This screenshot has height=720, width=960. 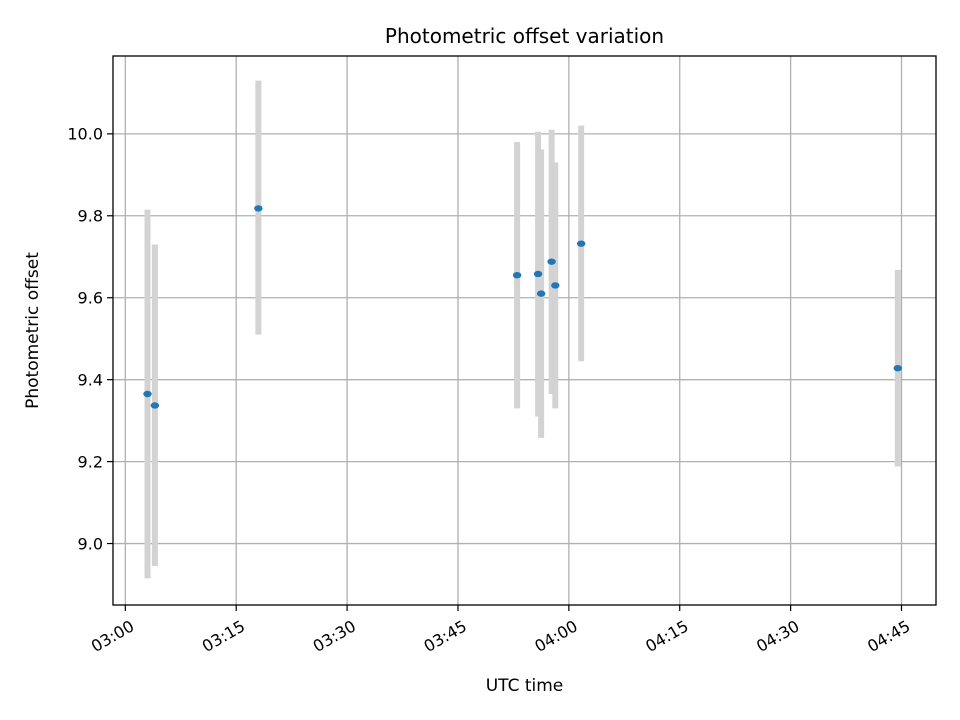 I want to click on y-tick-label: 9.8, so click(x=90, y=216).